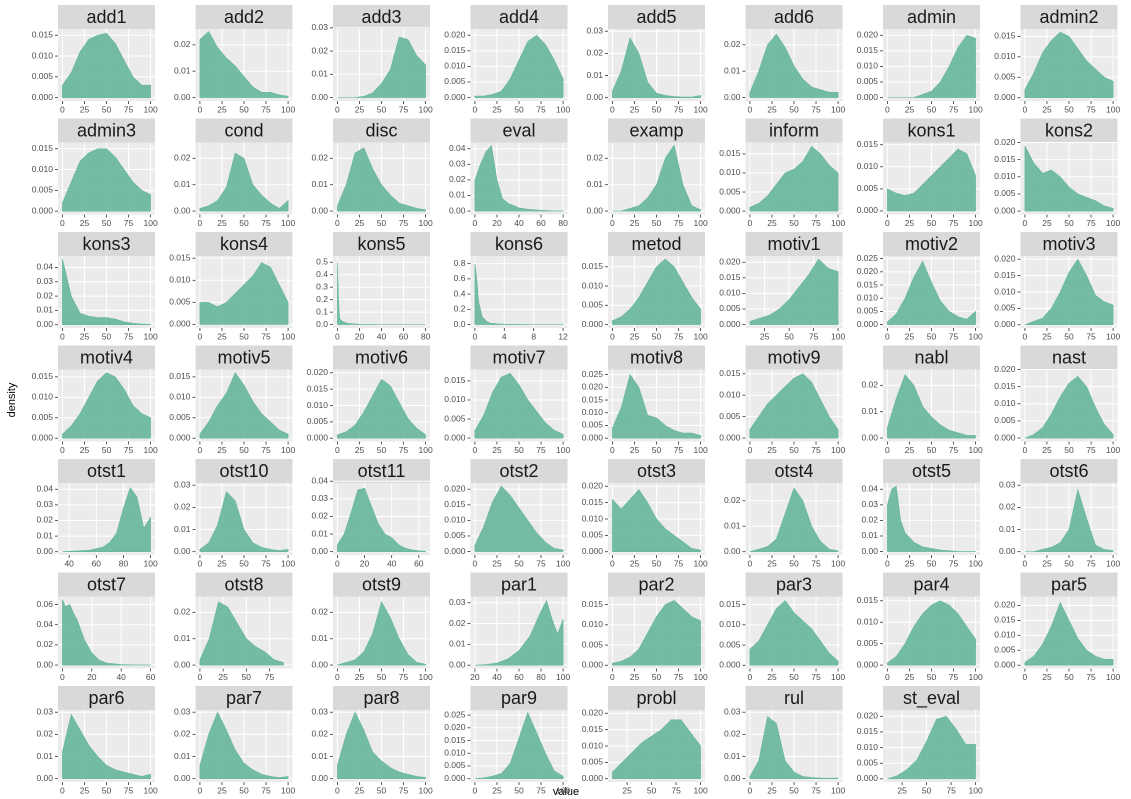 The height and width of the screenshot is (799, 1131). What do you see at coordinates (460, 324) in the screenshot?
I see `y-tick-label: 0.0` at bounding box center [460, 324].